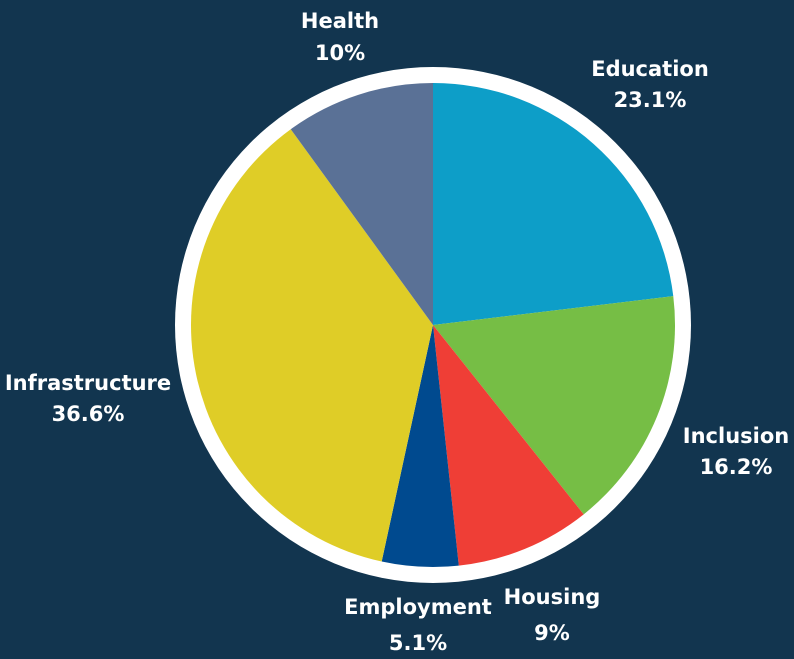 This screenshot has height=659, width=794. I want to click on label-health-value: 10%, so click(340, 53).